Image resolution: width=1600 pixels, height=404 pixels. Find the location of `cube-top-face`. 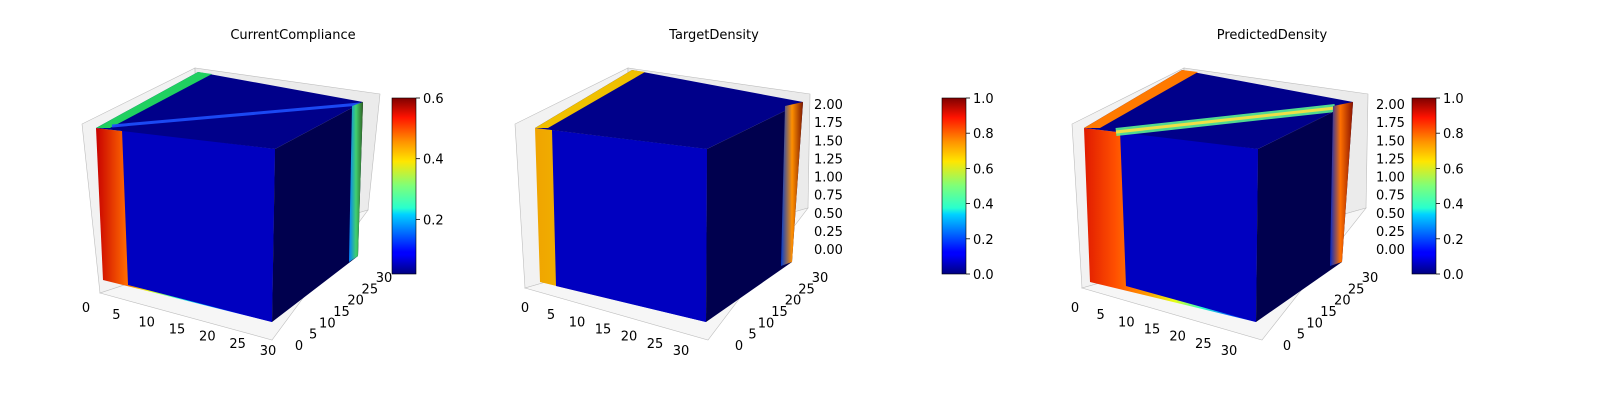

cube-top-face is located at coordinates (229, 110).